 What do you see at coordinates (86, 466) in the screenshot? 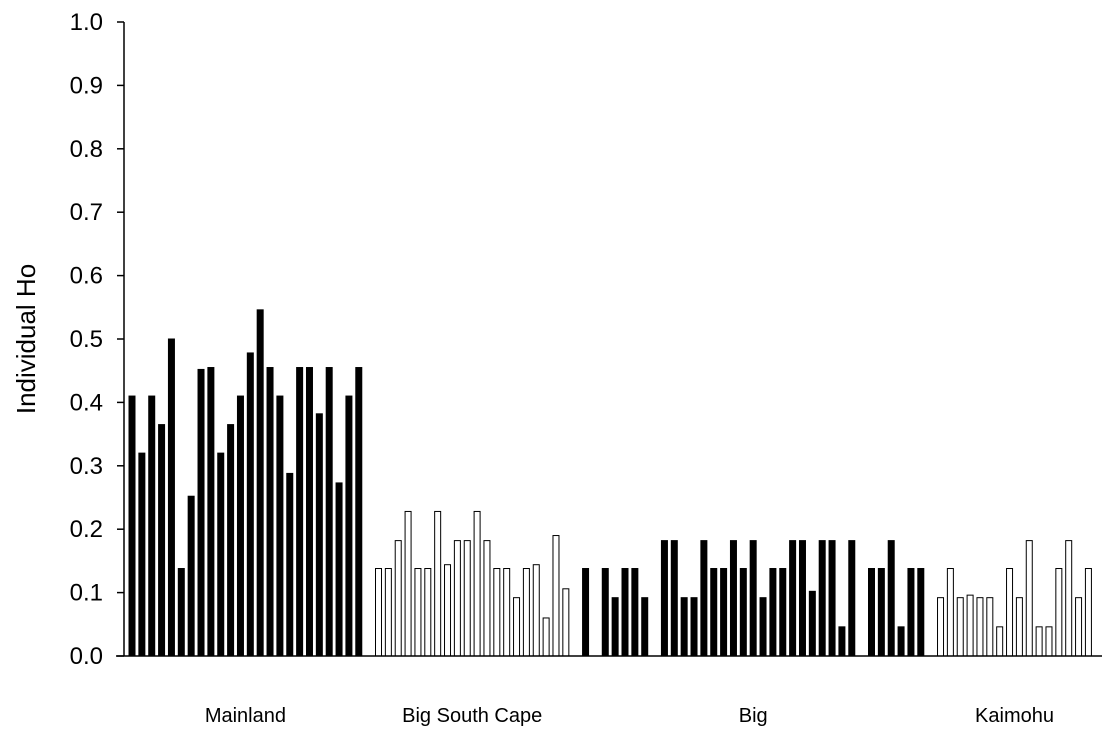
I see `y-tick-label: 0.3` at bounding box center [86, 466].